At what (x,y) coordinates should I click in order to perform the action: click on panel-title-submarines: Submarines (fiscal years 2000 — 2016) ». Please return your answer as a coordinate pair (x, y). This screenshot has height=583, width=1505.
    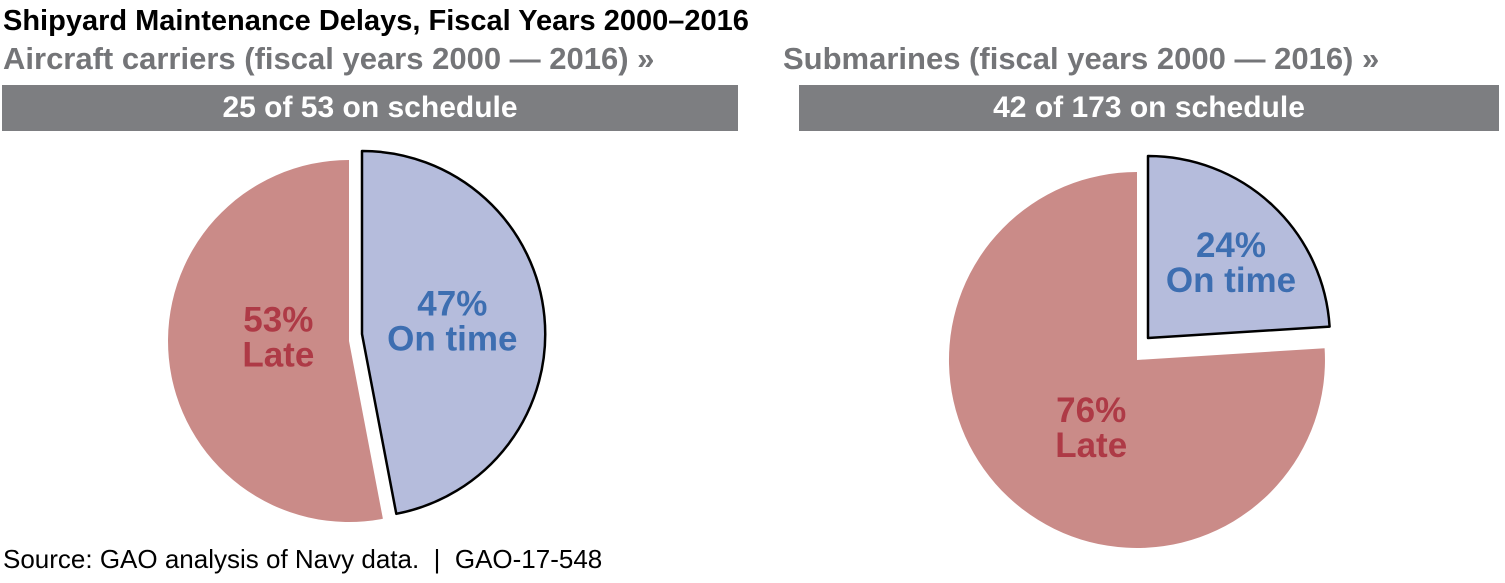
    Looking at the image, I should click on (1081, 58).